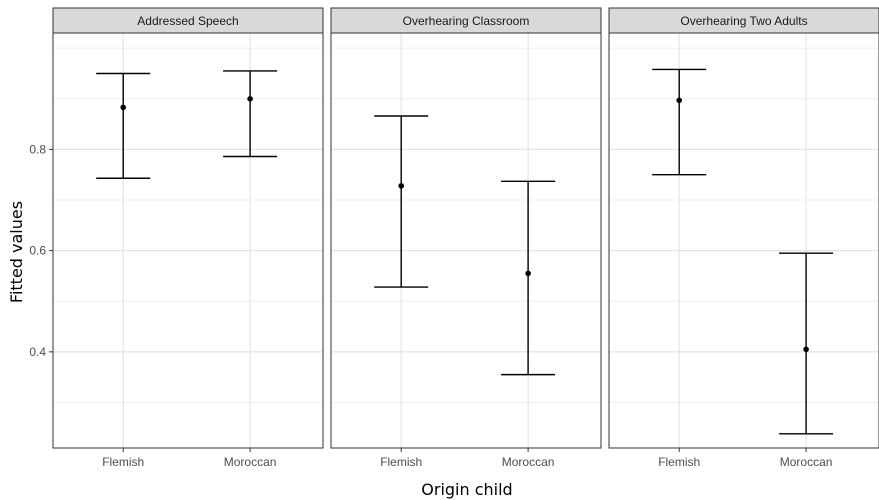 The height and width of the screenshot is (500, 879). What do you see at coordinates (37, 251) in the screenshot?
I see `y-tick-label: 0.6` at bounding box center [37, 251].